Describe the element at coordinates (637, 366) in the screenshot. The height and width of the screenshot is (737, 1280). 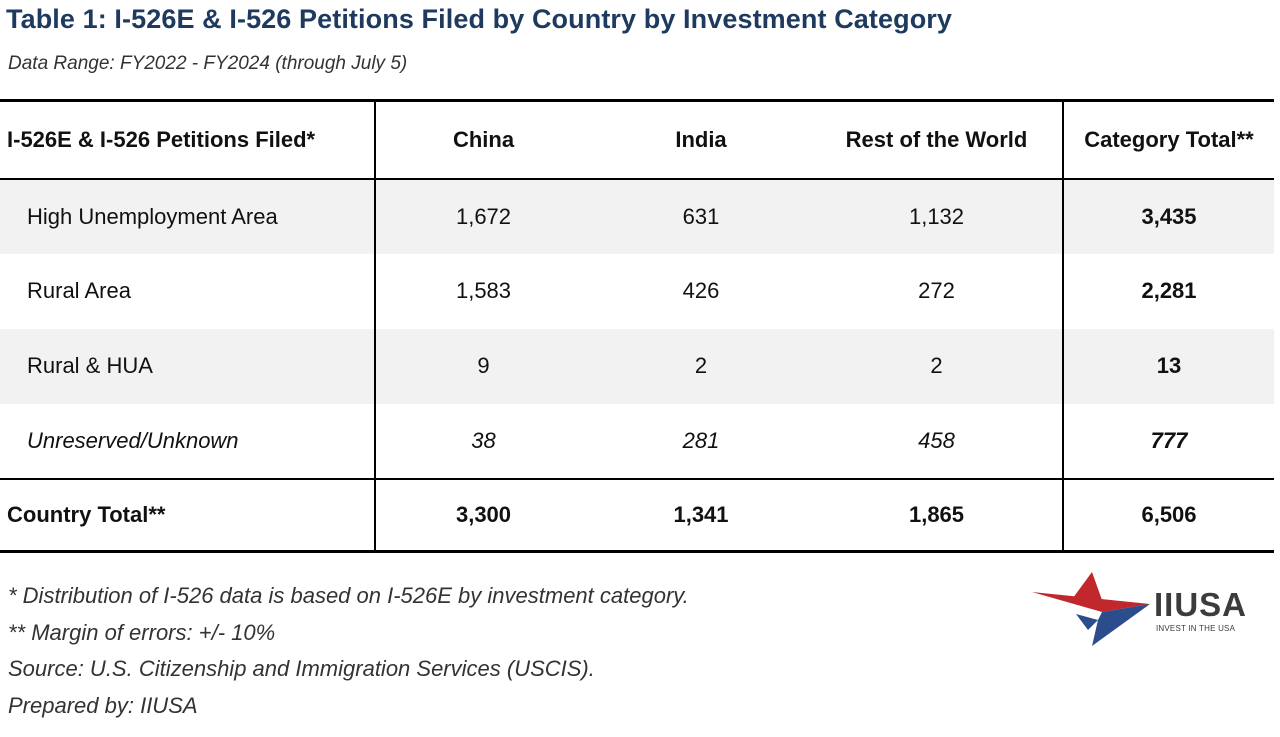
I see `table-row: Rural & HUA 9 2 2 13` at that location.